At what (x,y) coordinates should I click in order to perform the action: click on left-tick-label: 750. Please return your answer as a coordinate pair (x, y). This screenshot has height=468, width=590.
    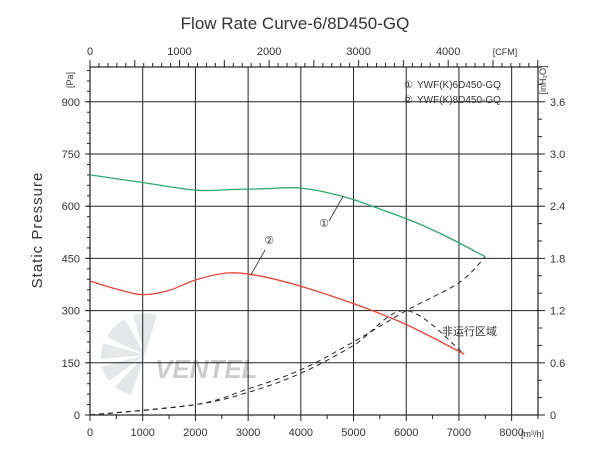
    Looking at the image, I should click on (71, 155).